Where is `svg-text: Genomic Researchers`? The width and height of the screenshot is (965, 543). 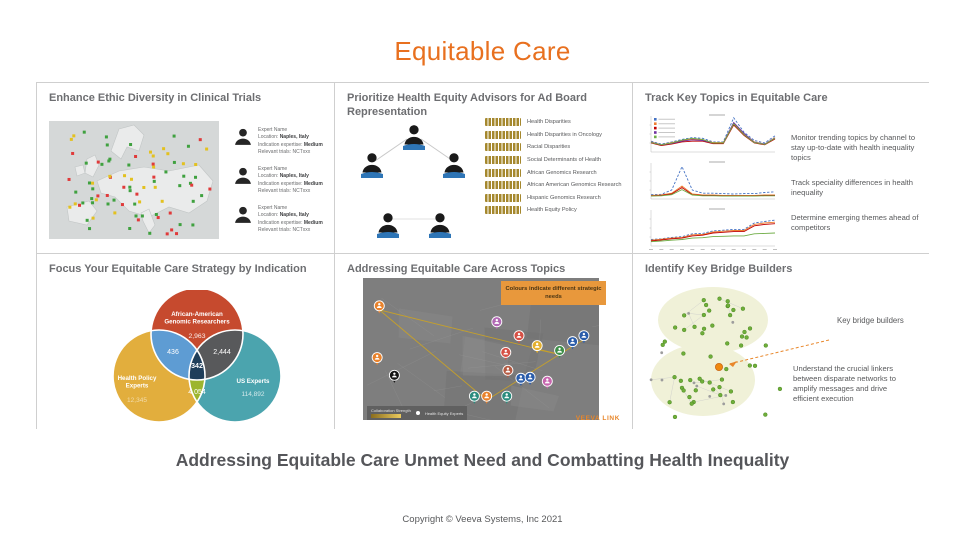
svg-text: Genomic Researchers is located at coordinates (197, 322).